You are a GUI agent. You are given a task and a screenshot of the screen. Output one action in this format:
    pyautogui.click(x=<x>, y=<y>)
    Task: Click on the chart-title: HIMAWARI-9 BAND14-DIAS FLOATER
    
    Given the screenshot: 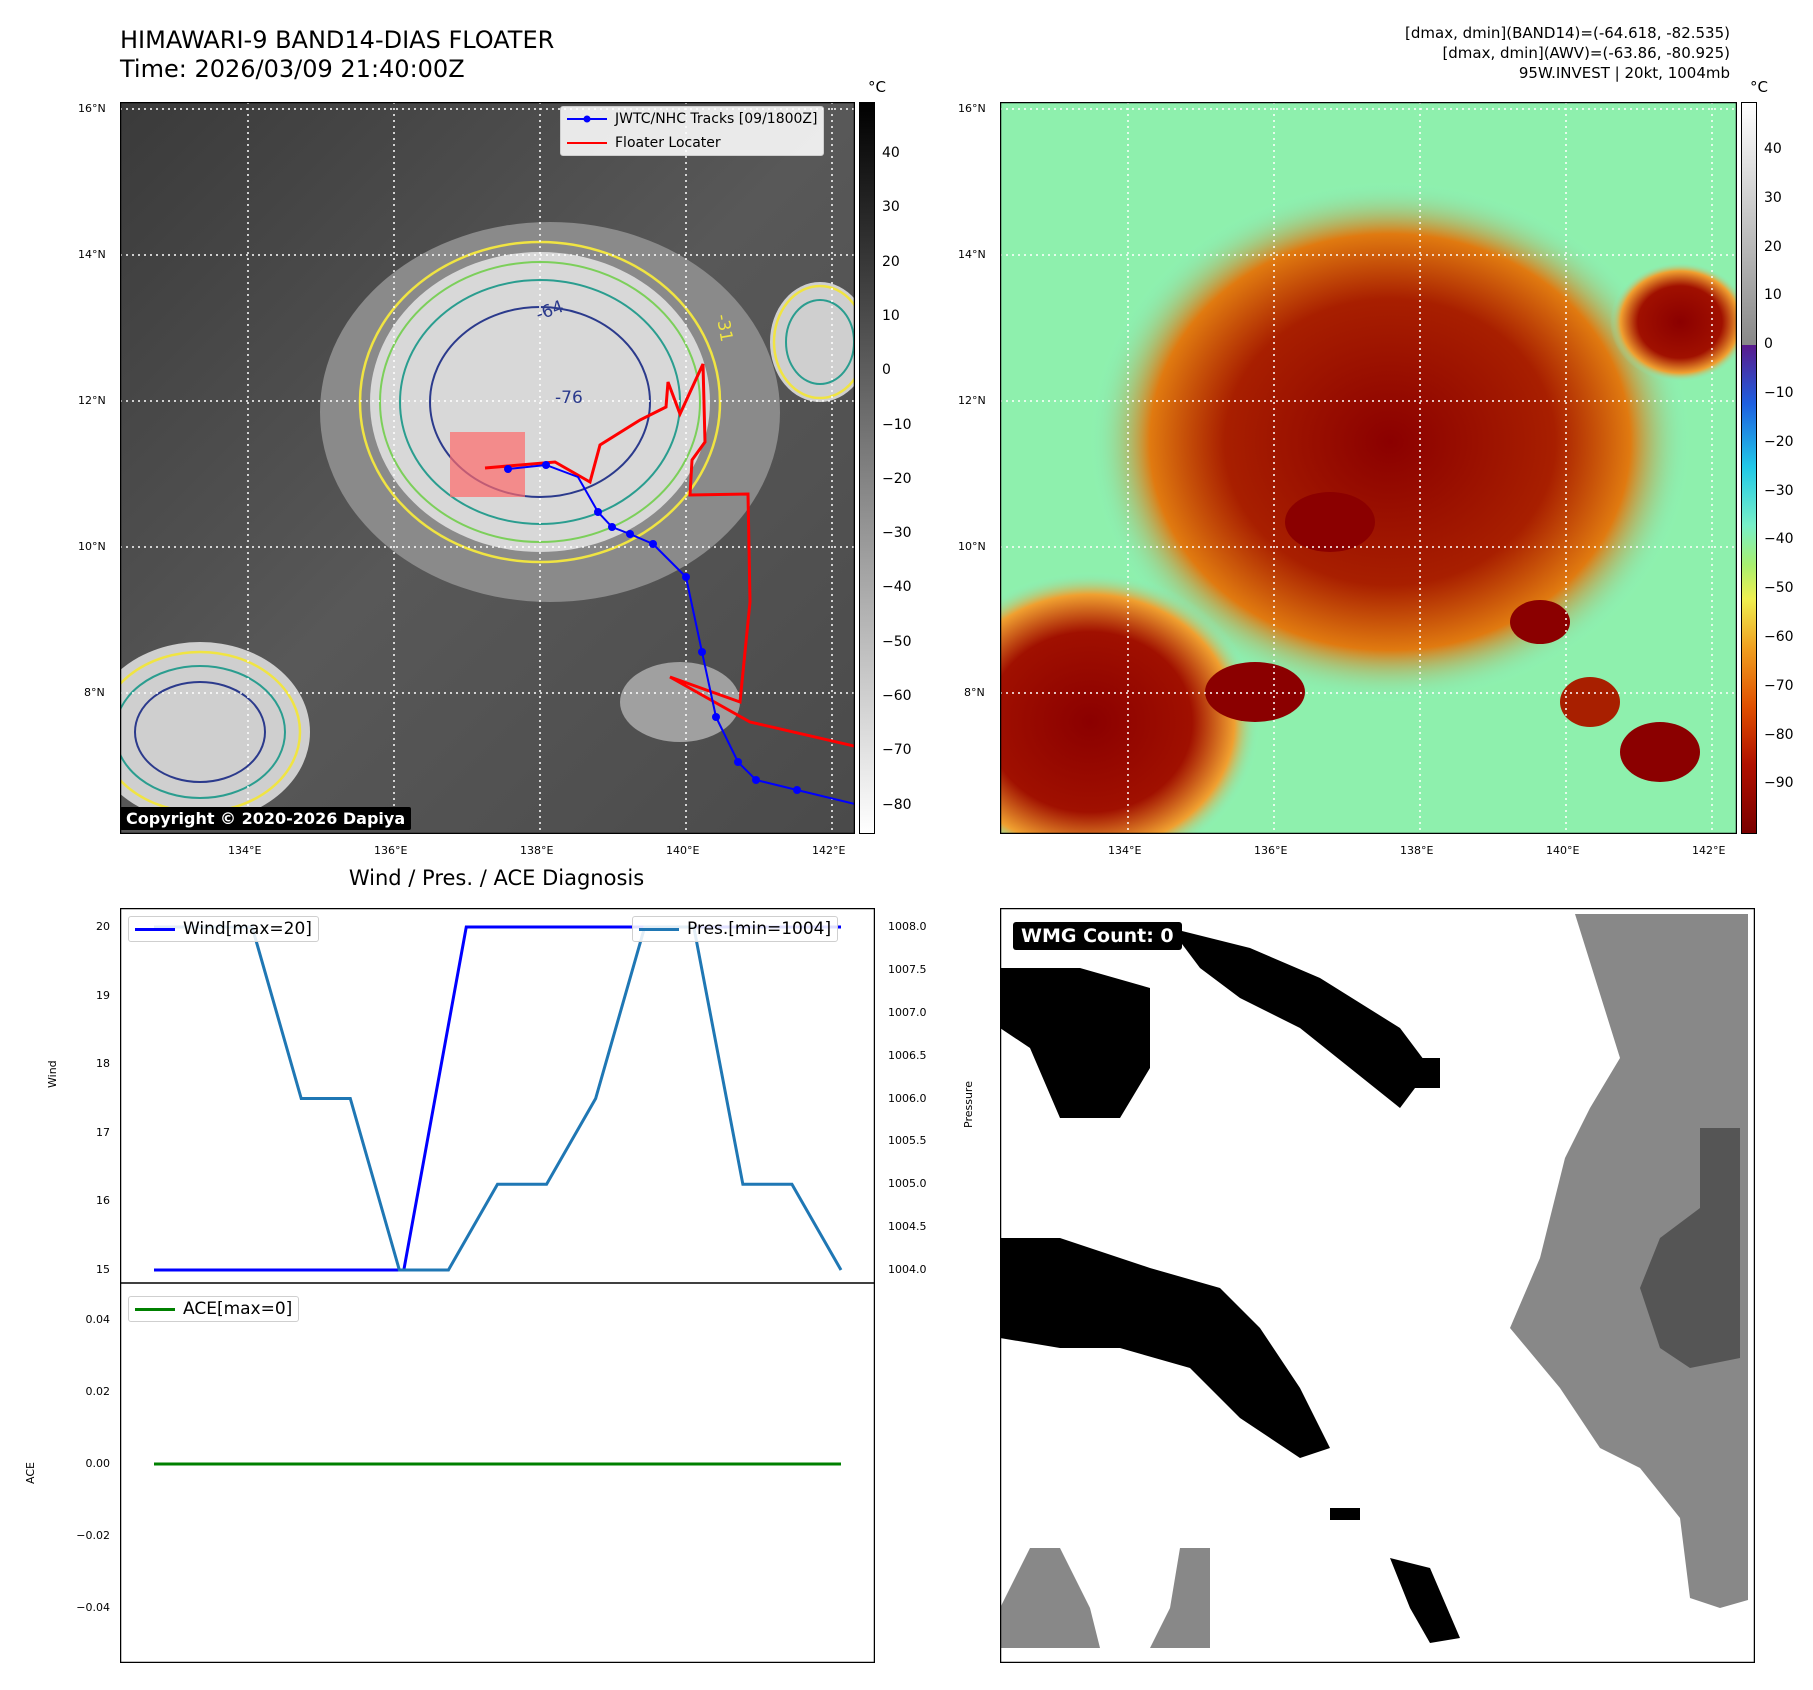 What is the action you would take?
    pyautogui.click(x=337, y=40)
    